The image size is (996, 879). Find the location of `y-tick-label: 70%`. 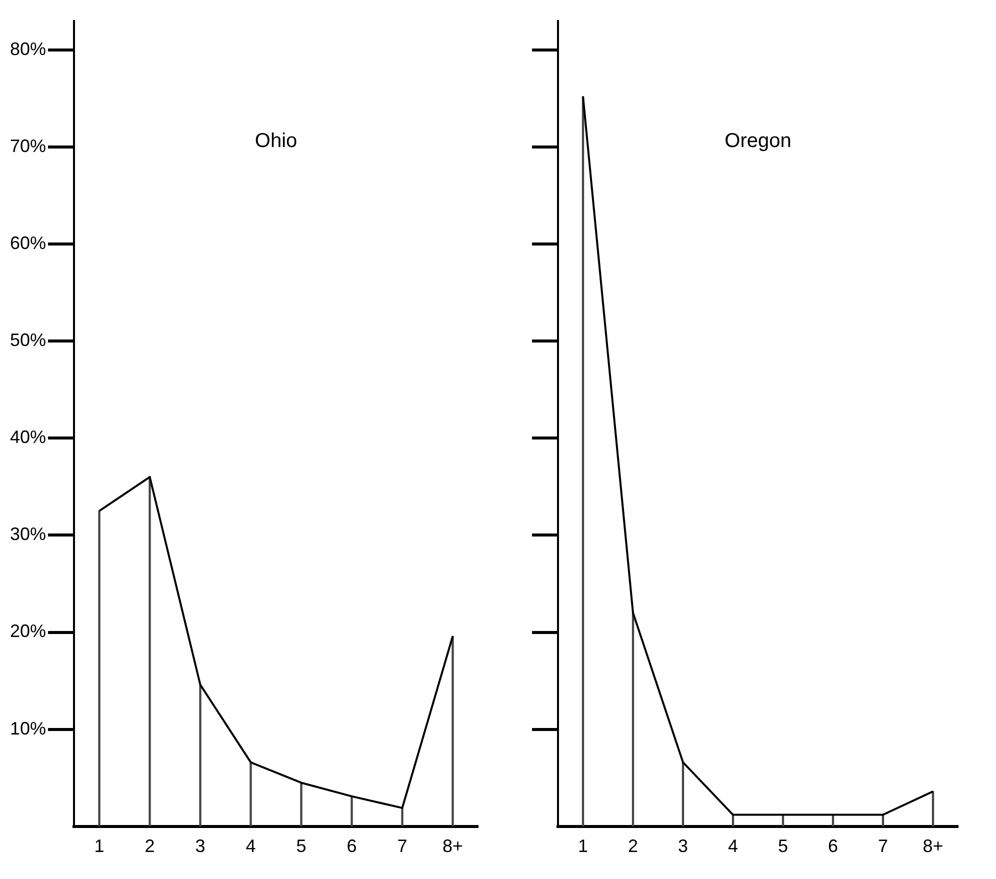

y-tick-label: 70% is located at coordinates (28, 146).